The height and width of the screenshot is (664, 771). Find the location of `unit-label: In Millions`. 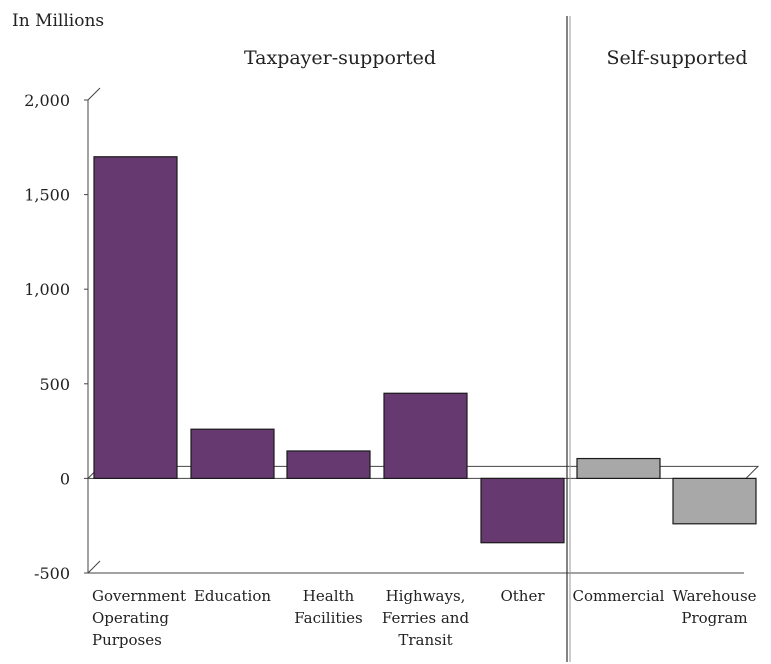

unit-label: In Millions is located at coordinates (58, 21).